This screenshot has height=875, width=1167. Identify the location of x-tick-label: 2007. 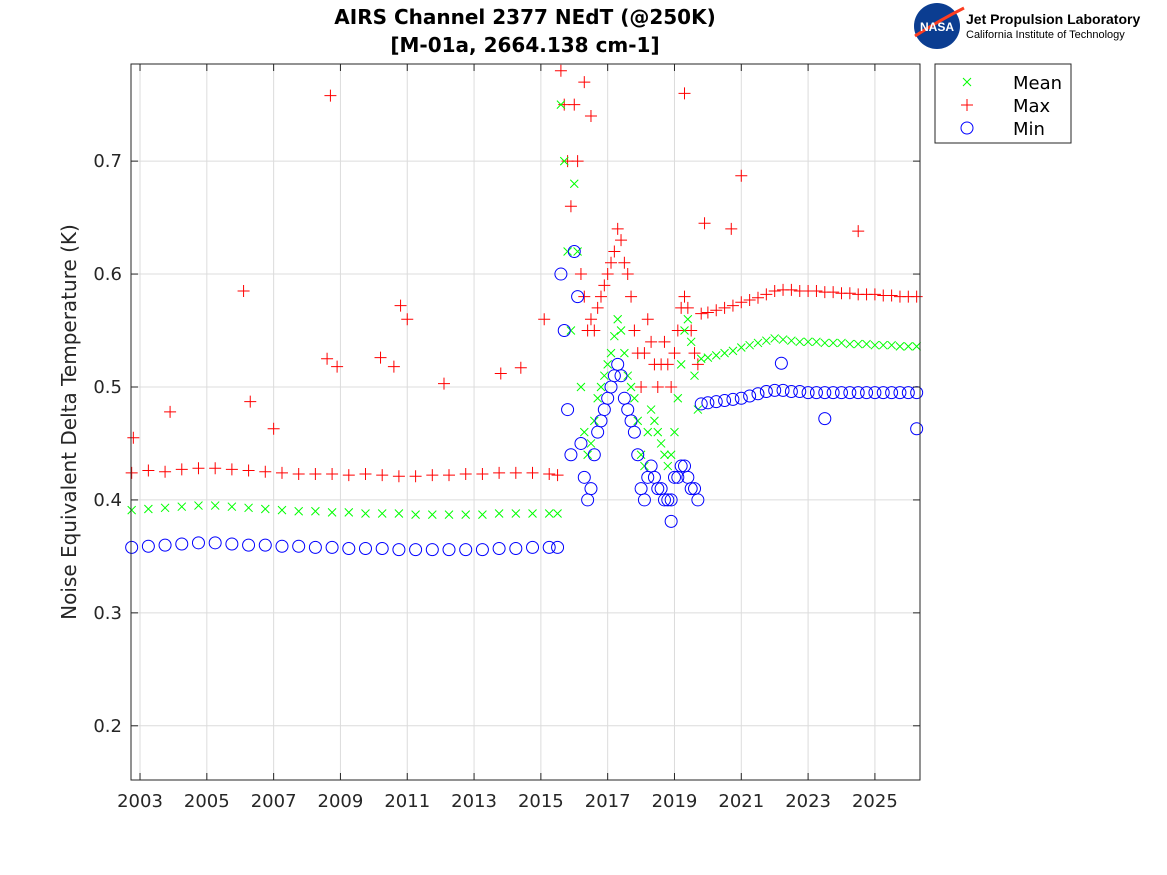
(274, 801).